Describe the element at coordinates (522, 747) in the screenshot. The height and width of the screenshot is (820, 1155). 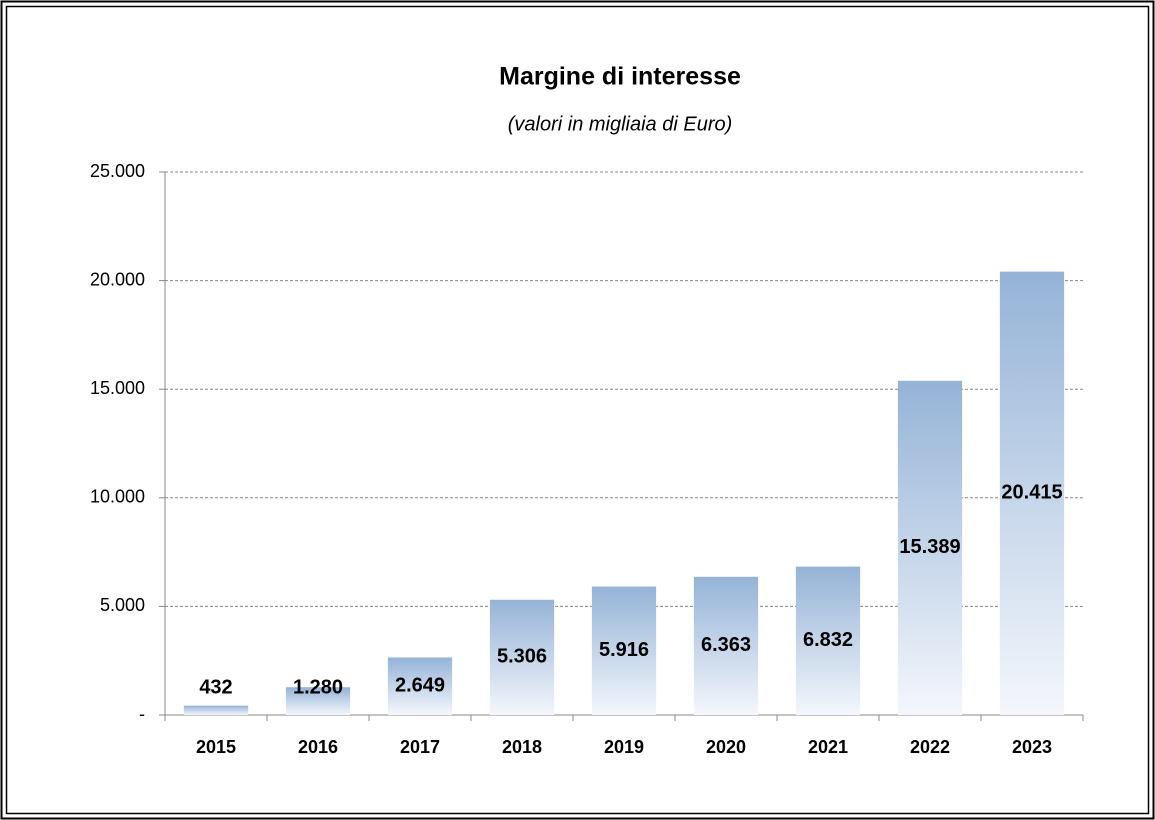
I see `x-tick-label: 2018` at that location.